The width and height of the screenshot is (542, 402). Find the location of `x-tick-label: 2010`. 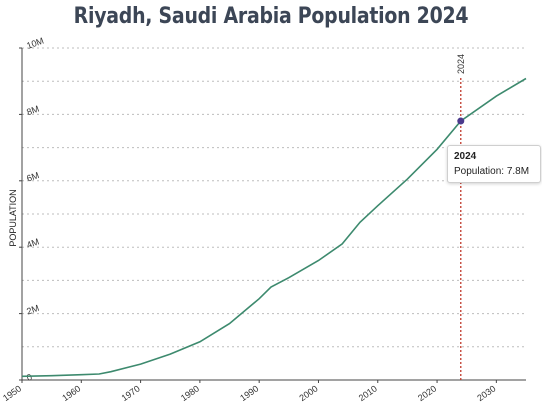

x-tick-label: 2010 is located at coordinates (368, 392).